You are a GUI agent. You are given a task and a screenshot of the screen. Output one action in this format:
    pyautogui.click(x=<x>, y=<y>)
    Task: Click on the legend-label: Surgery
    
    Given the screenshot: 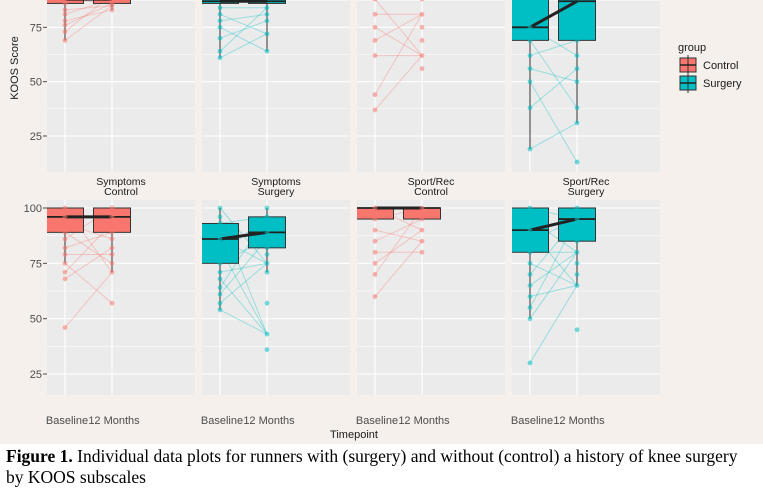 What is the action you would take?
    pyautogui.click(x=722, y=84)
    